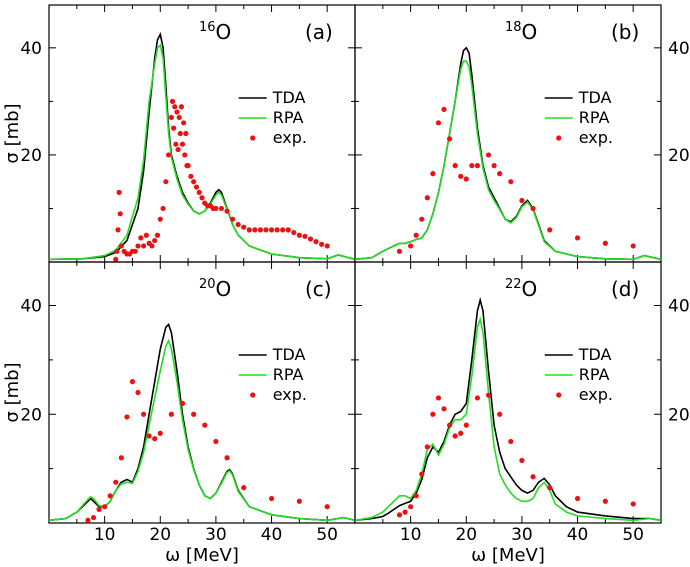 The image size is (690, 567). Describe the element at coordinates (596, 137) in the screenshot. I see `legend-label: exp.` at that location.